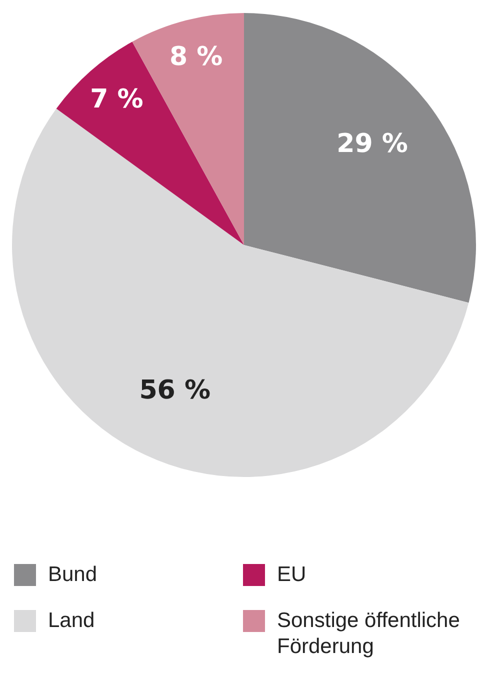 The image size is (488, 677). What do you see at coordinates (369, 634) in the screenshot?
I see `legend-label: Sonstige öffentliche Förderung` at bounding box center [369, 634].